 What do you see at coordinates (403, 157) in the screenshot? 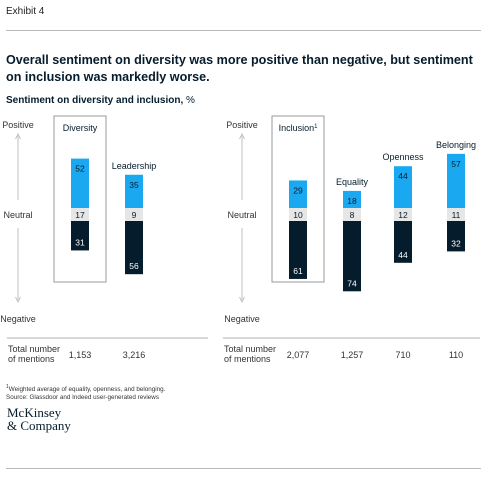
I see `bar-label-openness: Openness` at bounding box center [403, 157].